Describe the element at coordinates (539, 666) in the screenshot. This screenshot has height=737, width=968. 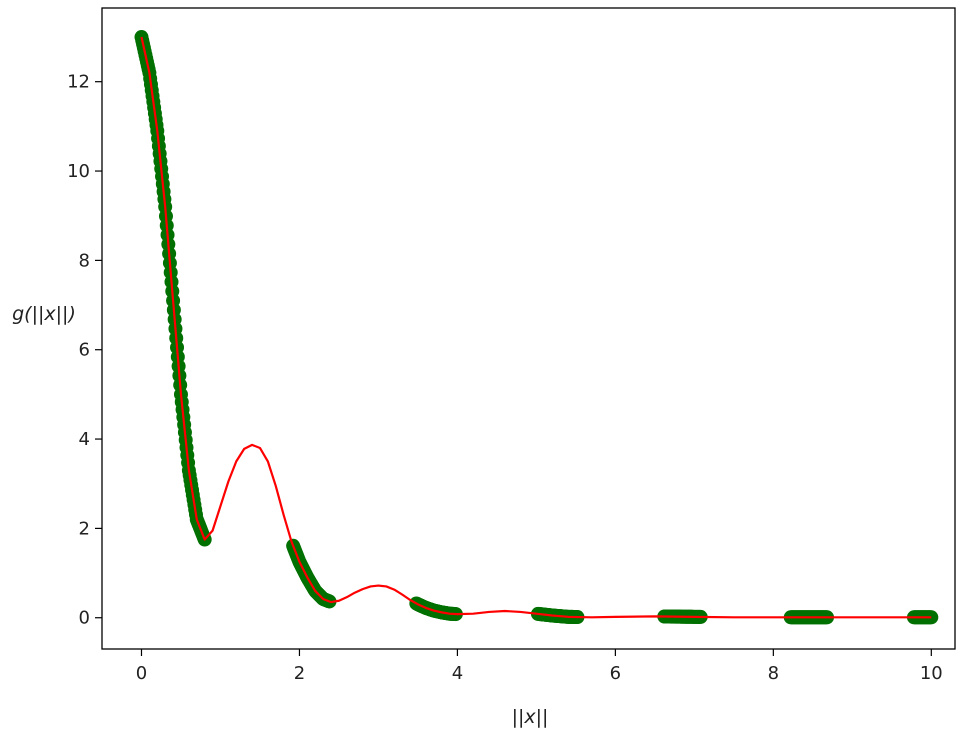
I see `x-axis-ticks: 0 2 4 6 8 10` at that location.